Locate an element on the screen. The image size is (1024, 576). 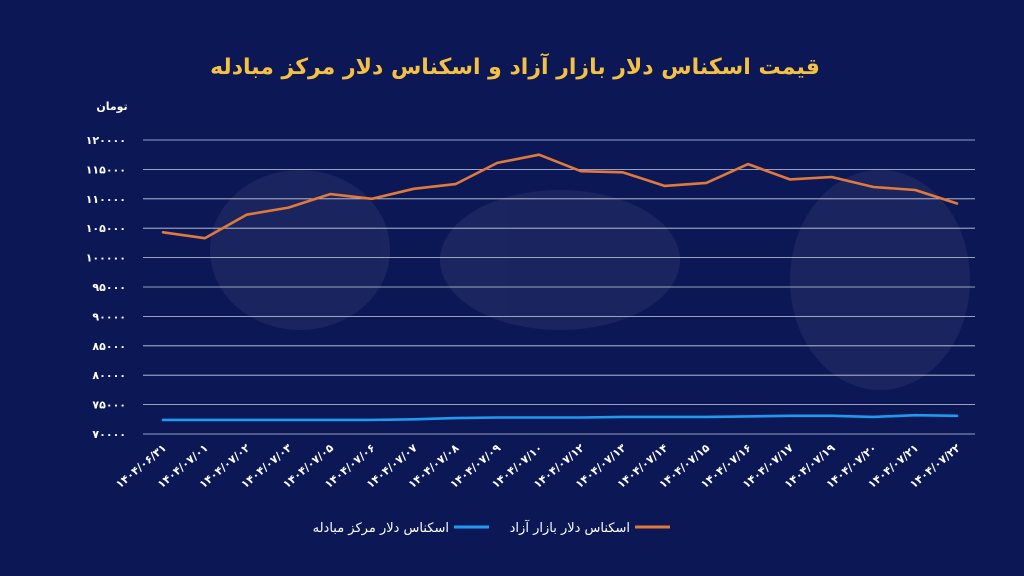
y-tick-label: ۱۱۵۰۰۰ is located at coordinates (106, 169).